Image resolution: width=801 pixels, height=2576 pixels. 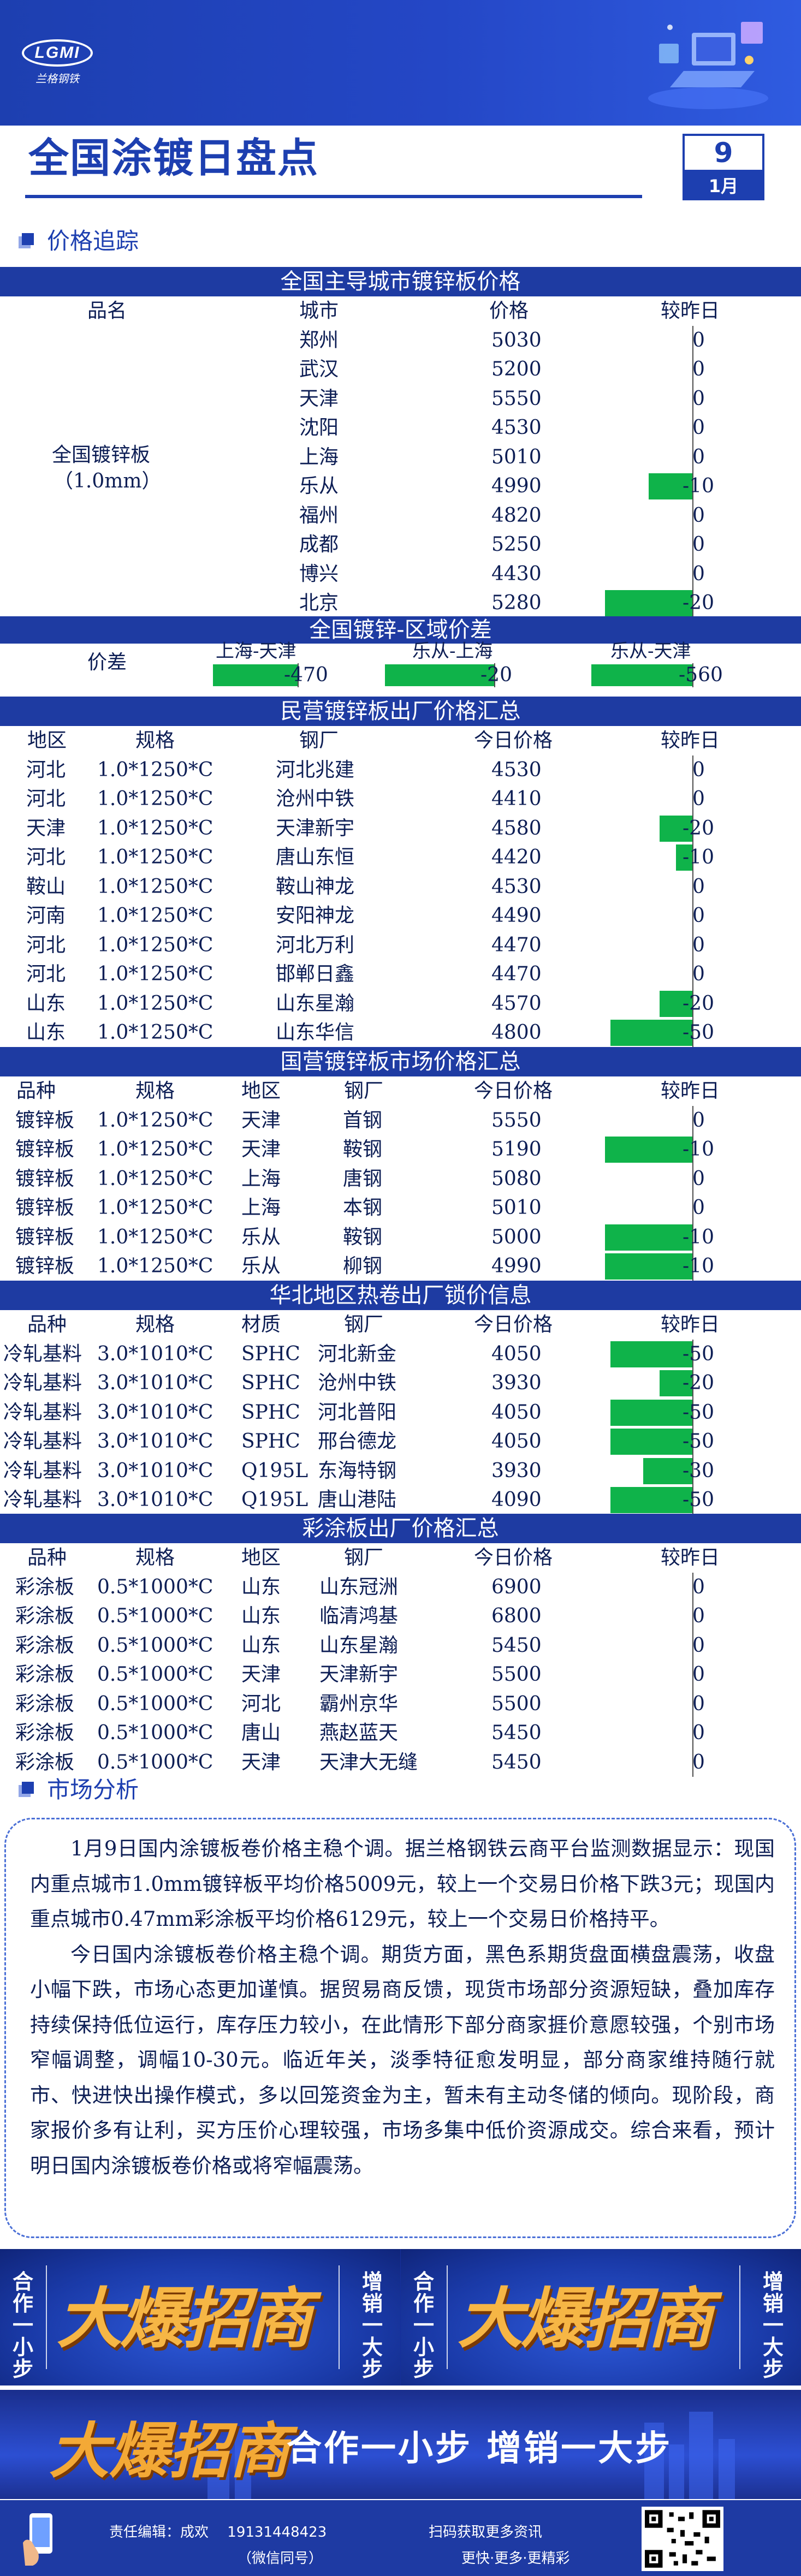 I want to click on table-title: 全国主导城市镀锌板价格, so click(x=400, y=281).